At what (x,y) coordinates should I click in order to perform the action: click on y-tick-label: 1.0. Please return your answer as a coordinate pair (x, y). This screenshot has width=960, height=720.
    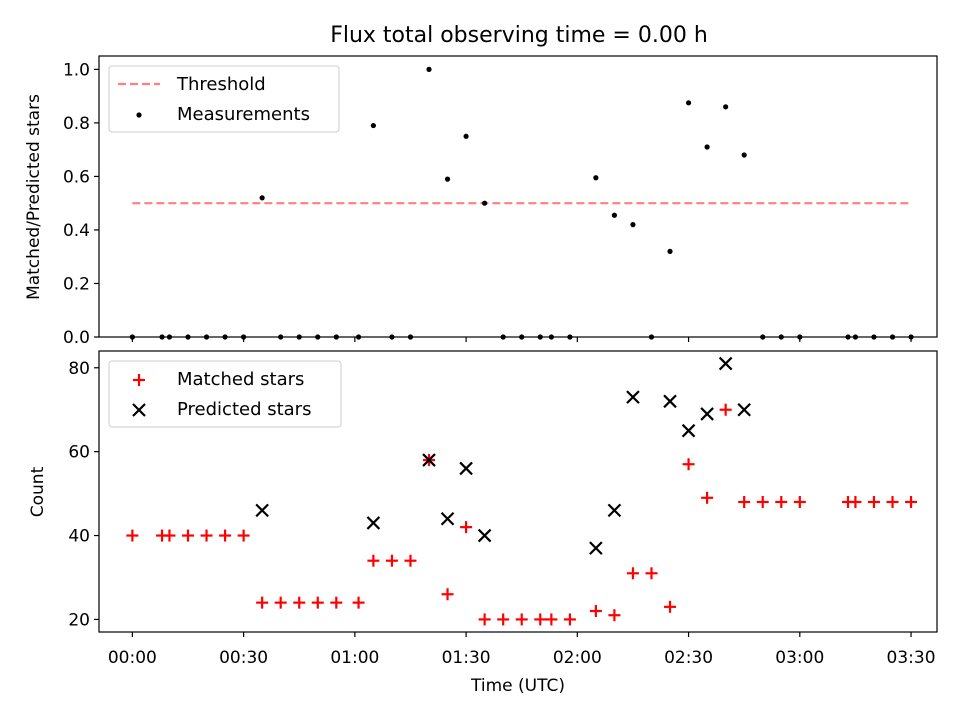
    Looking at the image, I should click on (76, 70).